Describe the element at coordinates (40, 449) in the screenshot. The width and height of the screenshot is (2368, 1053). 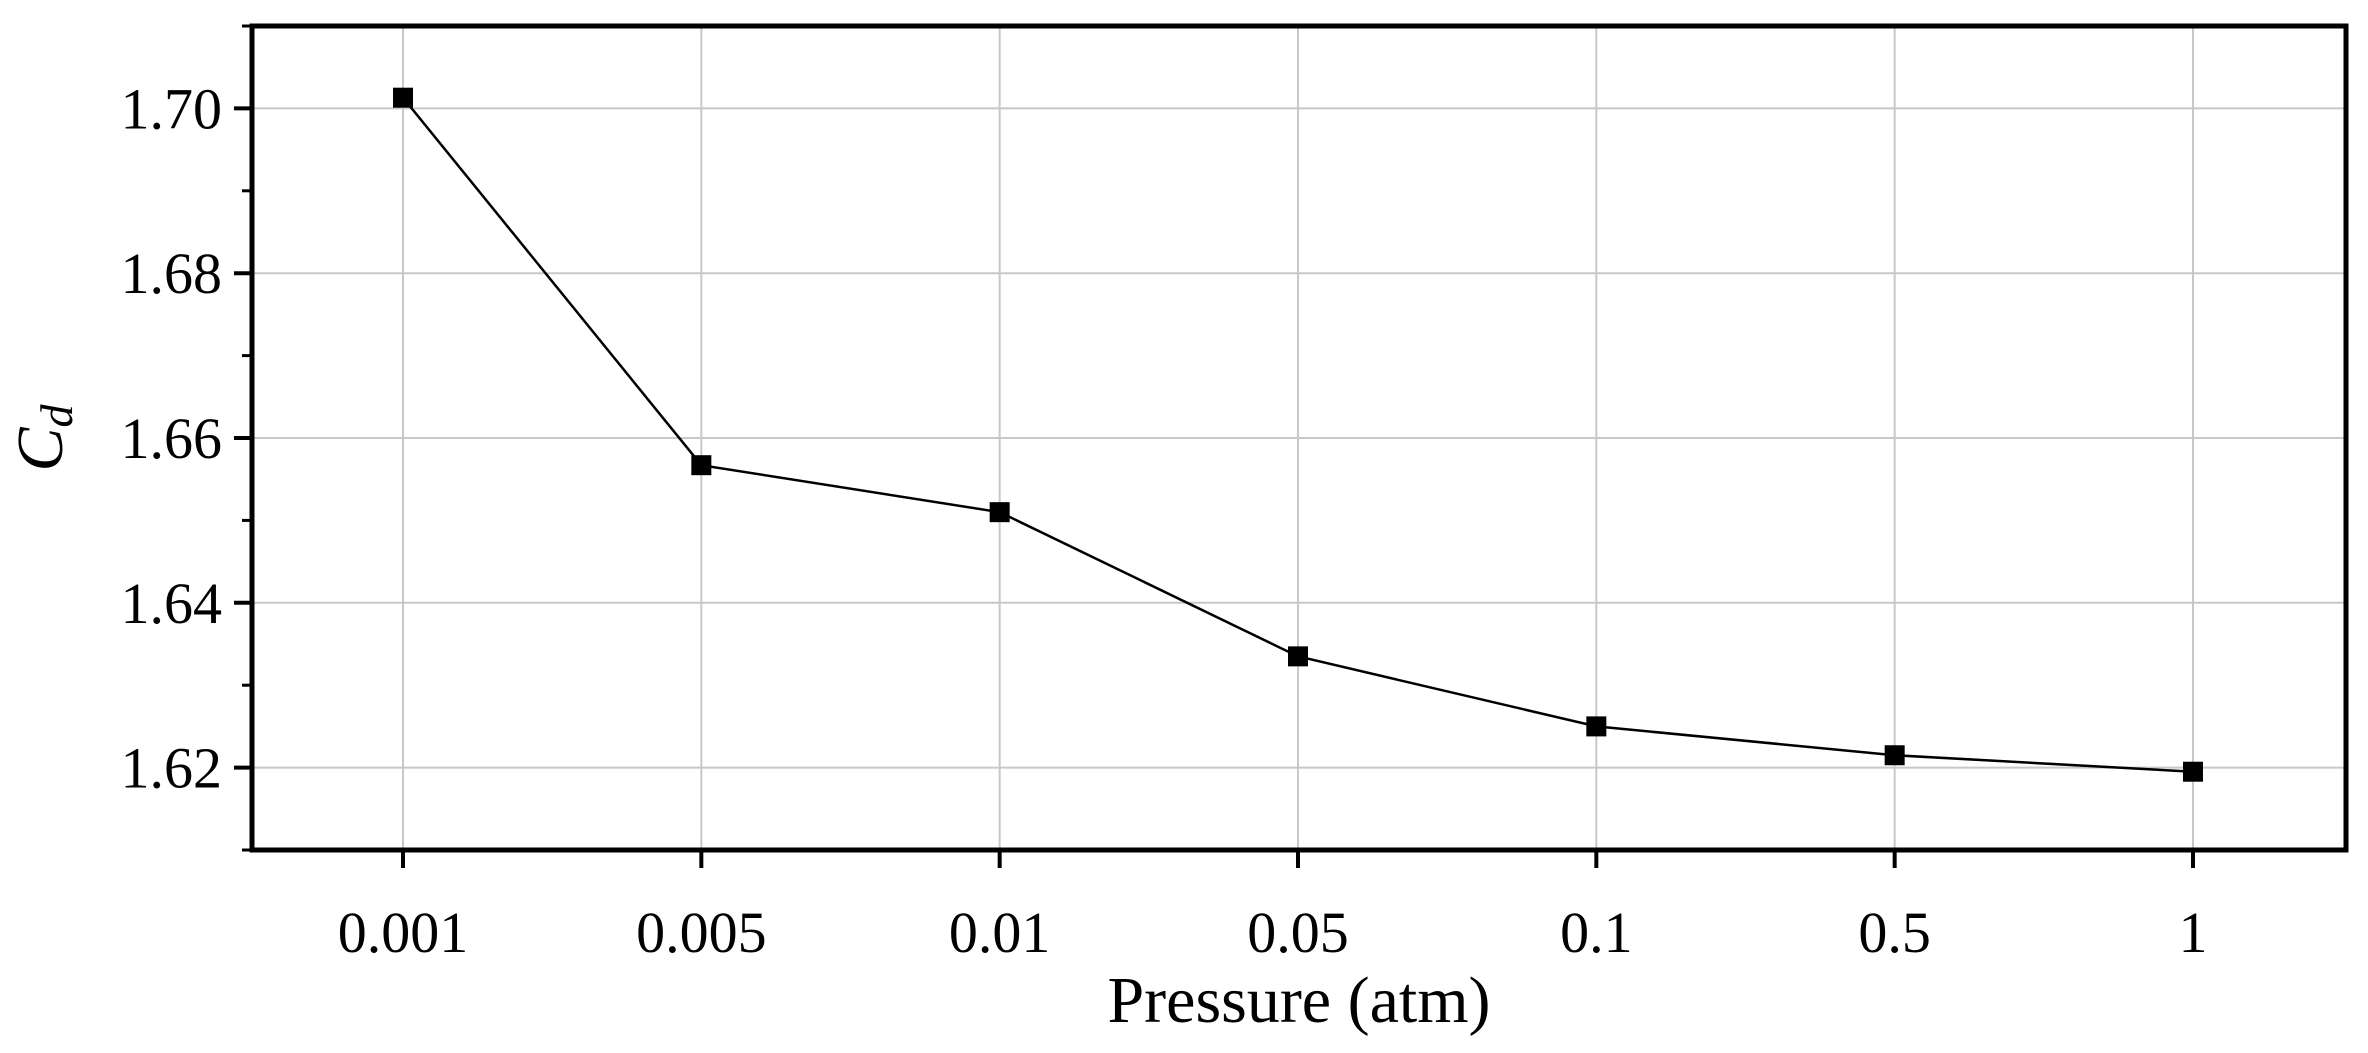
I see `y-axis-title-main: C` at that location.